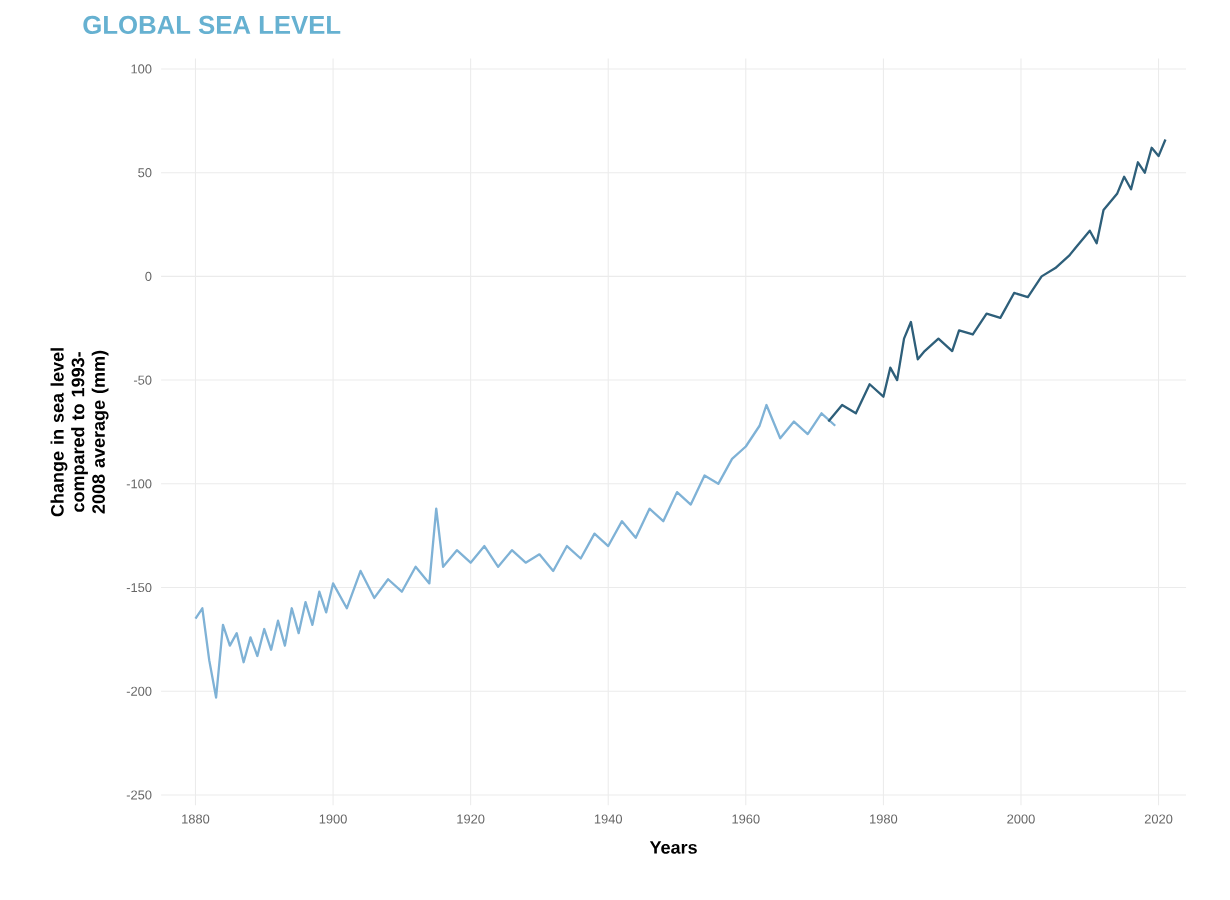 The height and width of the screenshot is (900, 1230). I want to click on line-series, so click(997, 280).